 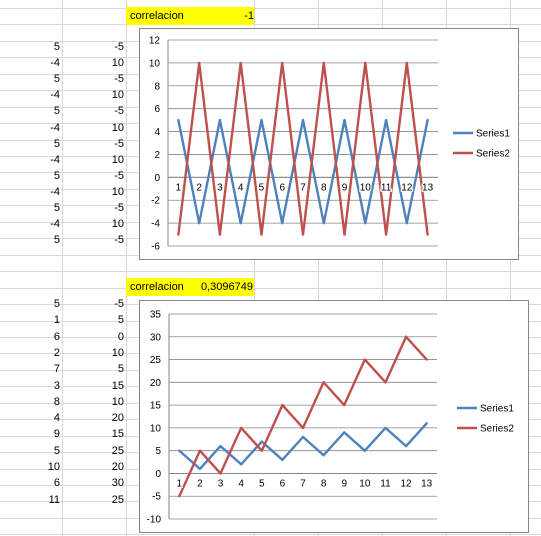 I want to click on chart-0-x-tick-label: 6, so click(x=282, y=187).